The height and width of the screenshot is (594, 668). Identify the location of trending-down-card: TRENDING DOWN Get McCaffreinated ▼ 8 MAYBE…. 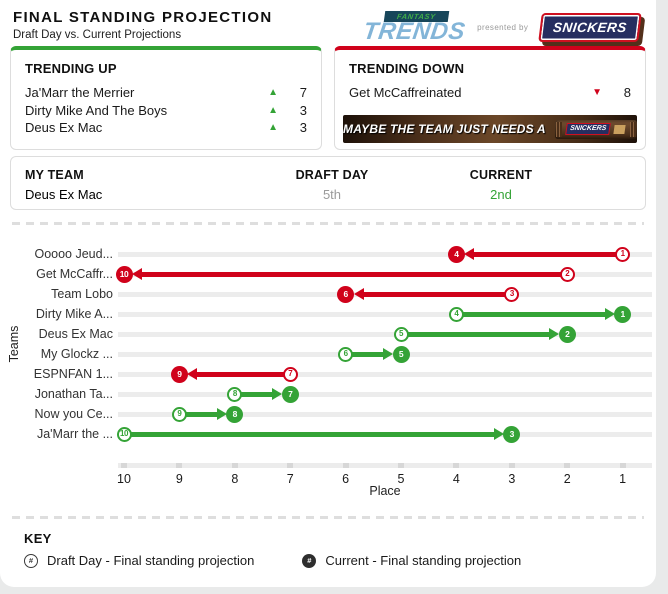
(490, 98).